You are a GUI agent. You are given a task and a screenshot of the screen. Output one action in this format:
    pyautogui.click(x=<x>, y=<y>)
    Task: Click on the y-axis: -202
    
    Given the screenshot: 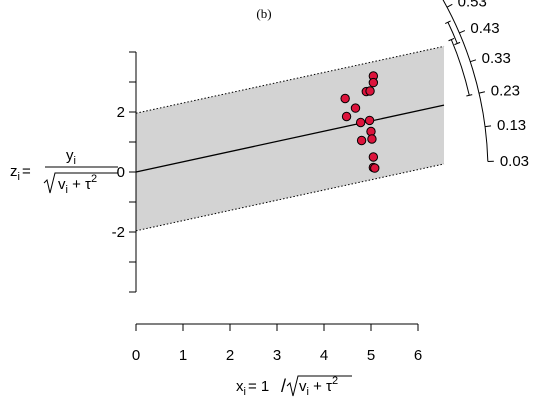 What is the action you would take?
    pyautogui.click(x=124, y=172)
    